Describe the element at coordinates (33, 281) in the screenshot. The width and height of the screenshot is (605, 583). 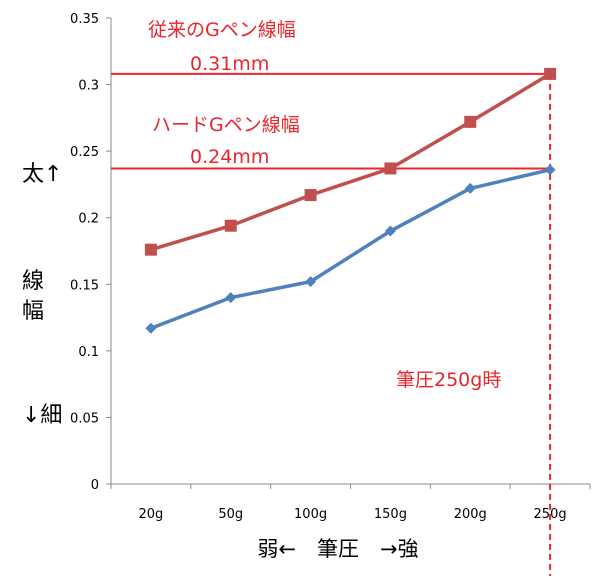
I see `y-axis-label-line: 線` at that location.